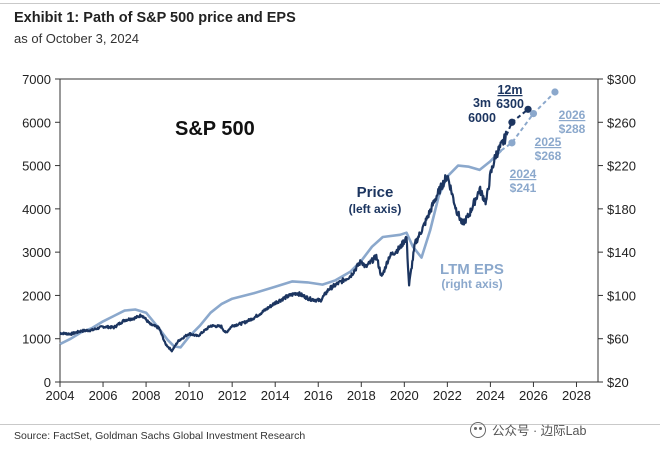 This screenshot has height=453, width=660. I want to click on watermark: 公众号 · 边际Lab, so click(528, 429).